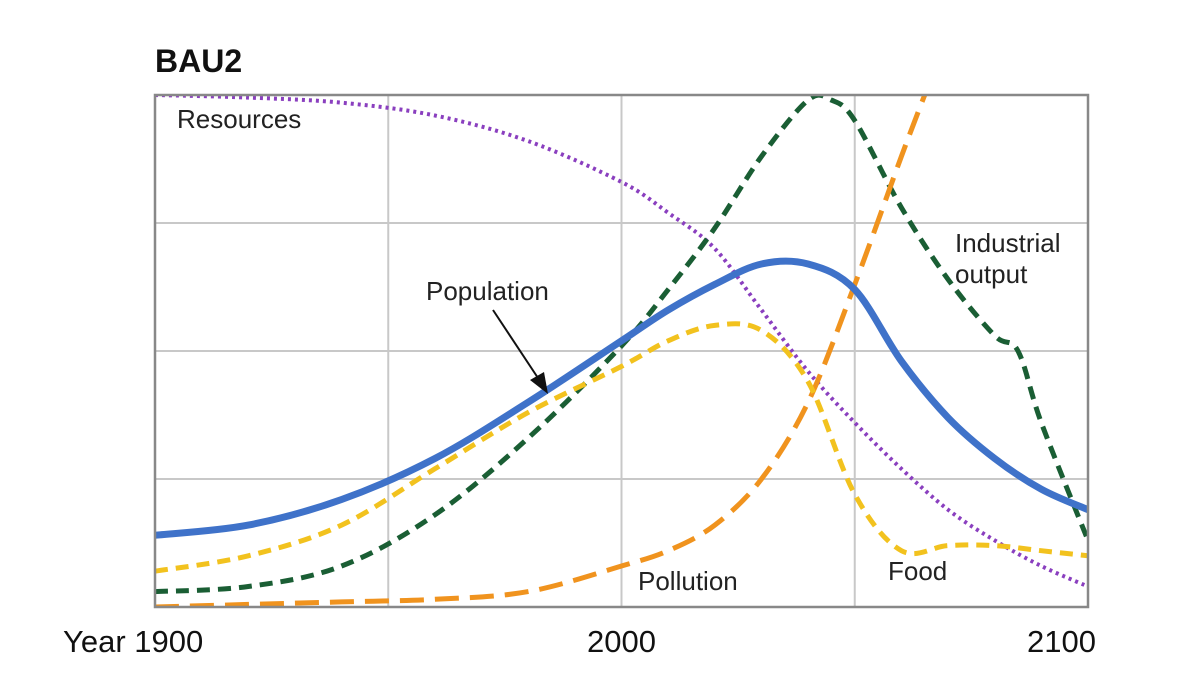 The height and width of the screenshot is (675, 1200). I want to click on x-tick-label-2100: 2100, so click(1061, 641).